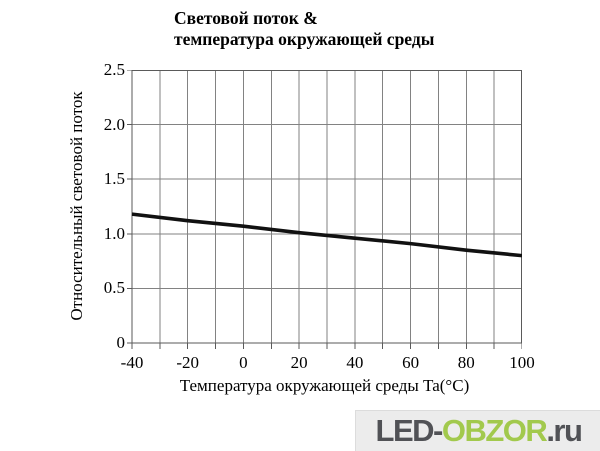  What do you see at coordinates (409, 430) in the screenshot?
I see `watermark-text-led: LED-` at bounding box center [409, 430].